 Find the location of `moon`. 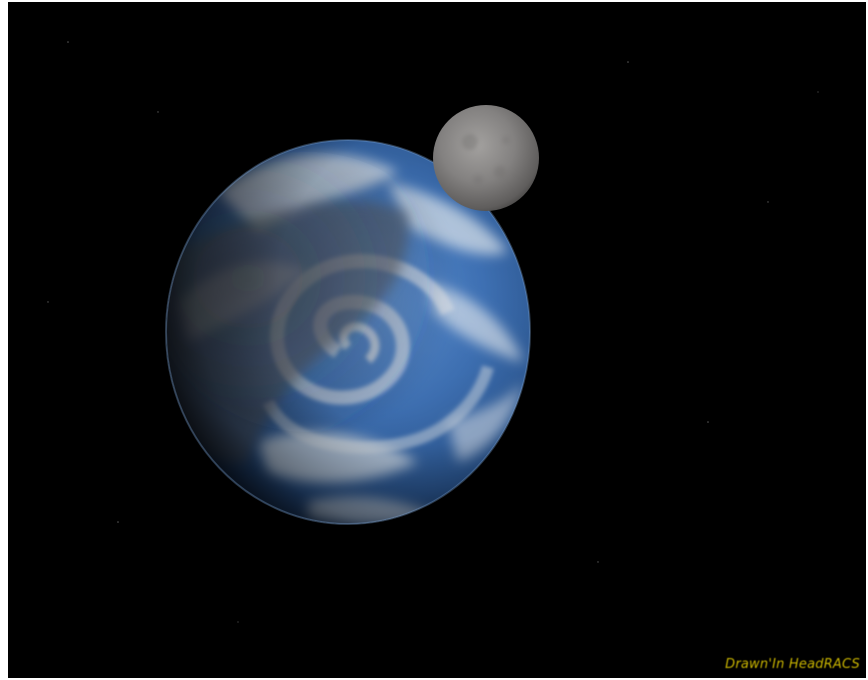

moon is located at coordinates (486, 158).